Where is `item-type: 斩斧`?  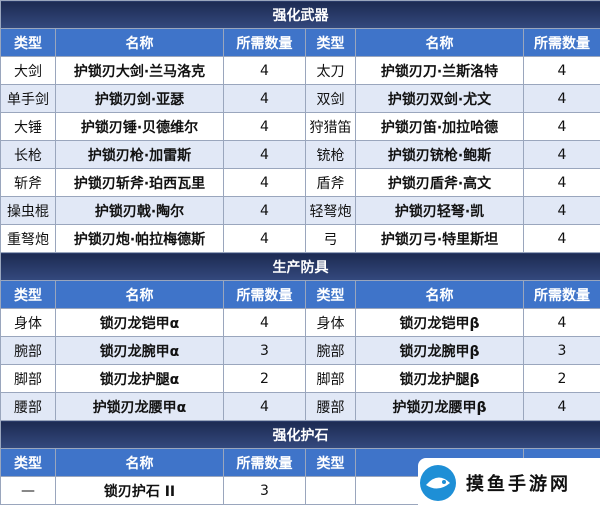 item-type: 斩斧 is located at coordinates (28, 182).